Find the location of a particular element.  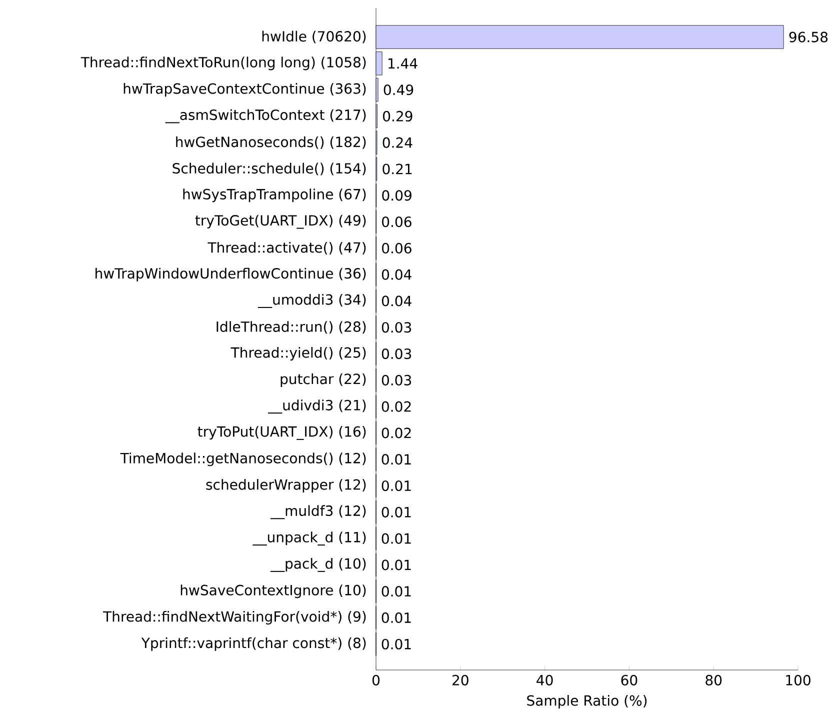

x-tick-label: 60 is located at coordinates (629, 680).